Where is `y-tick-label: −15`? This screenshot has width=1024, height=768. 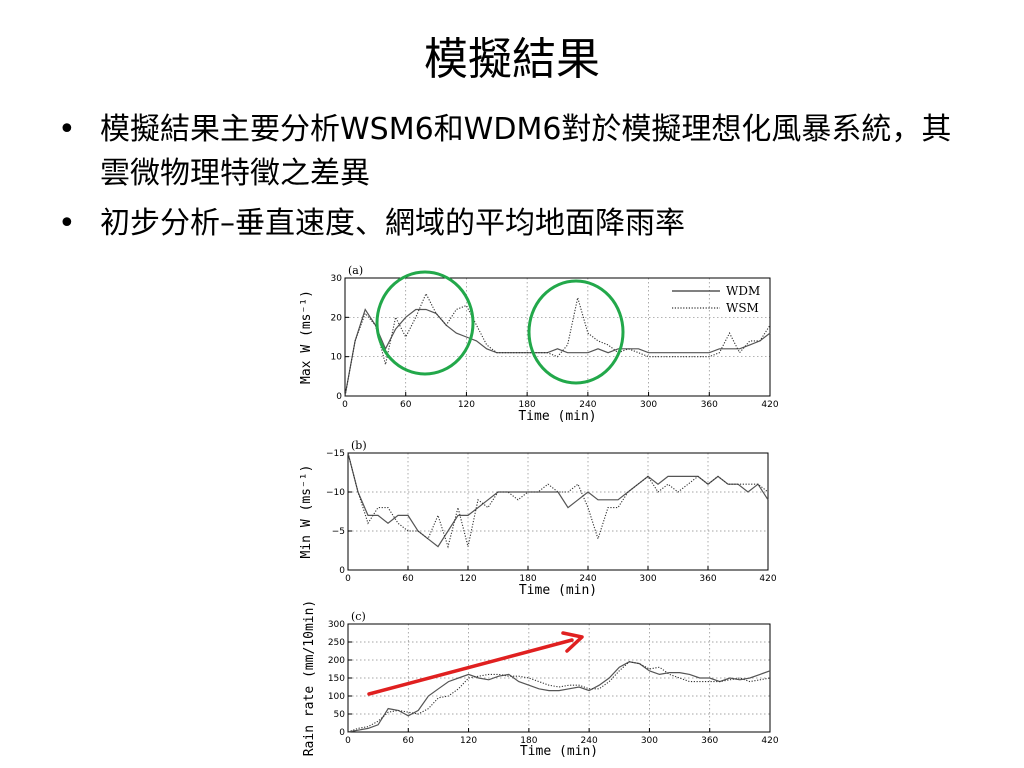
y-tick-label: −15 is located at coordinates (335, 454).